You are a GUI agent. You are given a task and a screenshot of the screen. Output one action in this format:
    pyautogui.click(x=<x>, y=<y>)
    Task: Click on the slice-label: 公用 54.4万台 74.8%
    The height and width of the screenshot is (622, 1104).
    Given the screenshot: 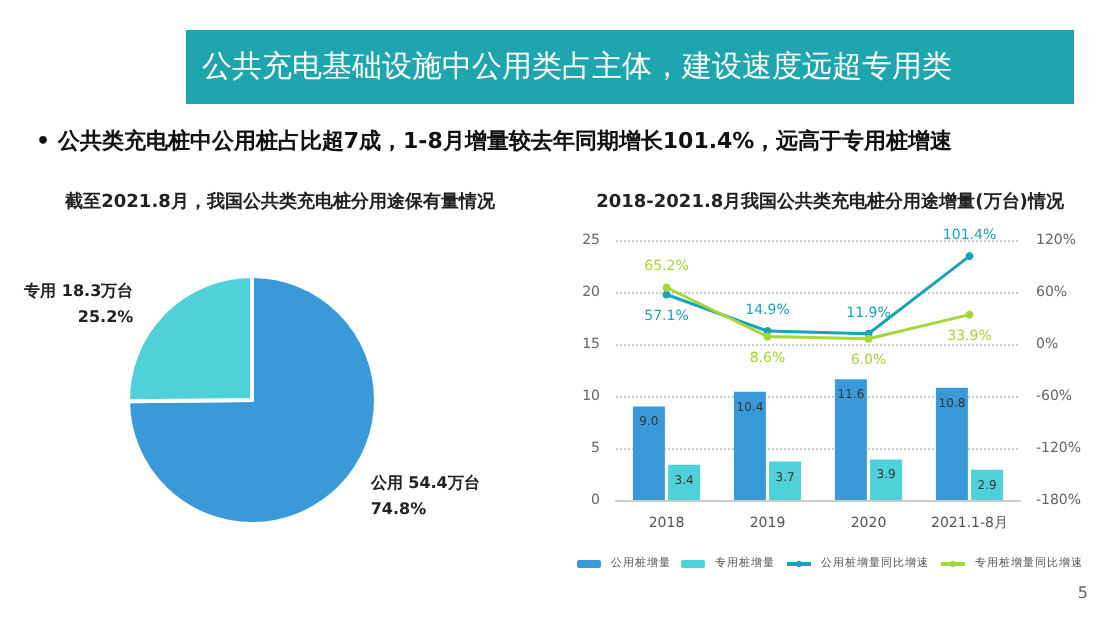 What is the action you would take?
    pyautogui.click(x=424, y=495)
    